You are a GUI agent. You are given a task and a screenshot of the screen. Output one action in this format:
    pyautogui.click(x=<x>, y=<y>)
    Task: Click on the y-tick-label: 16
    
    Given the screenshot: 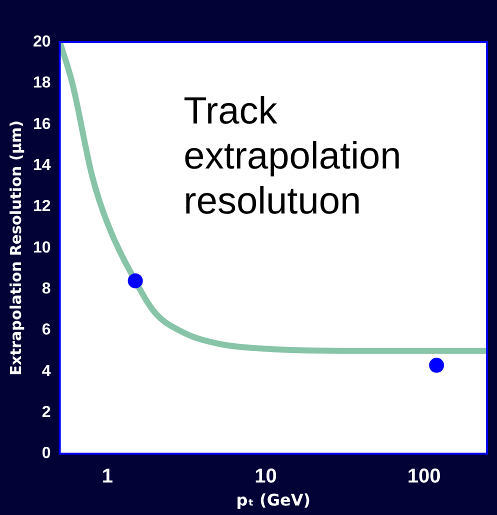 What is the action you would take?
    pyautogui.click(x=42, y=124)
    